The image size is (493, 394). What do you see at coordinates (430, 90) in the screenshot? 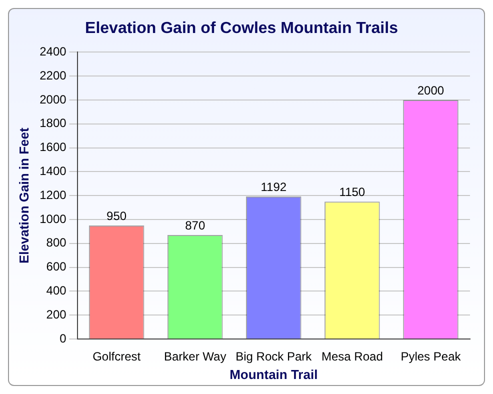
I see `data-label: 2000` at bounding box center [430, 90].